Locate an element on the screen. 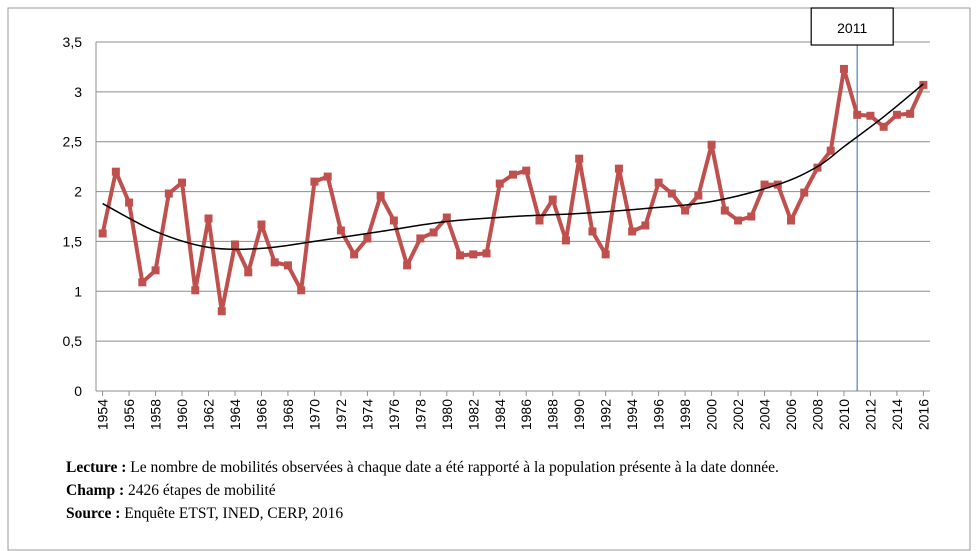 Image resolution: width=979 pixels, height=551 pixels. x-tick-label: 1982 is located at coordinates (473, 414).